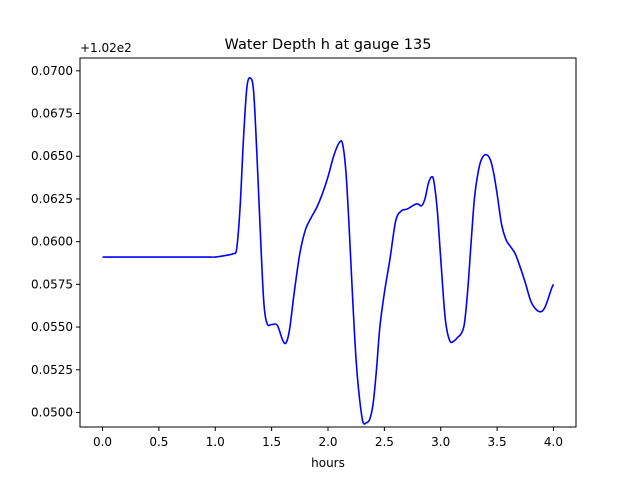 The width and height of the screenshot is (640, 480). Describe the element at coordinates (440, 442) in the screenshot. I see `x-tick-label: 3.0` at that location.